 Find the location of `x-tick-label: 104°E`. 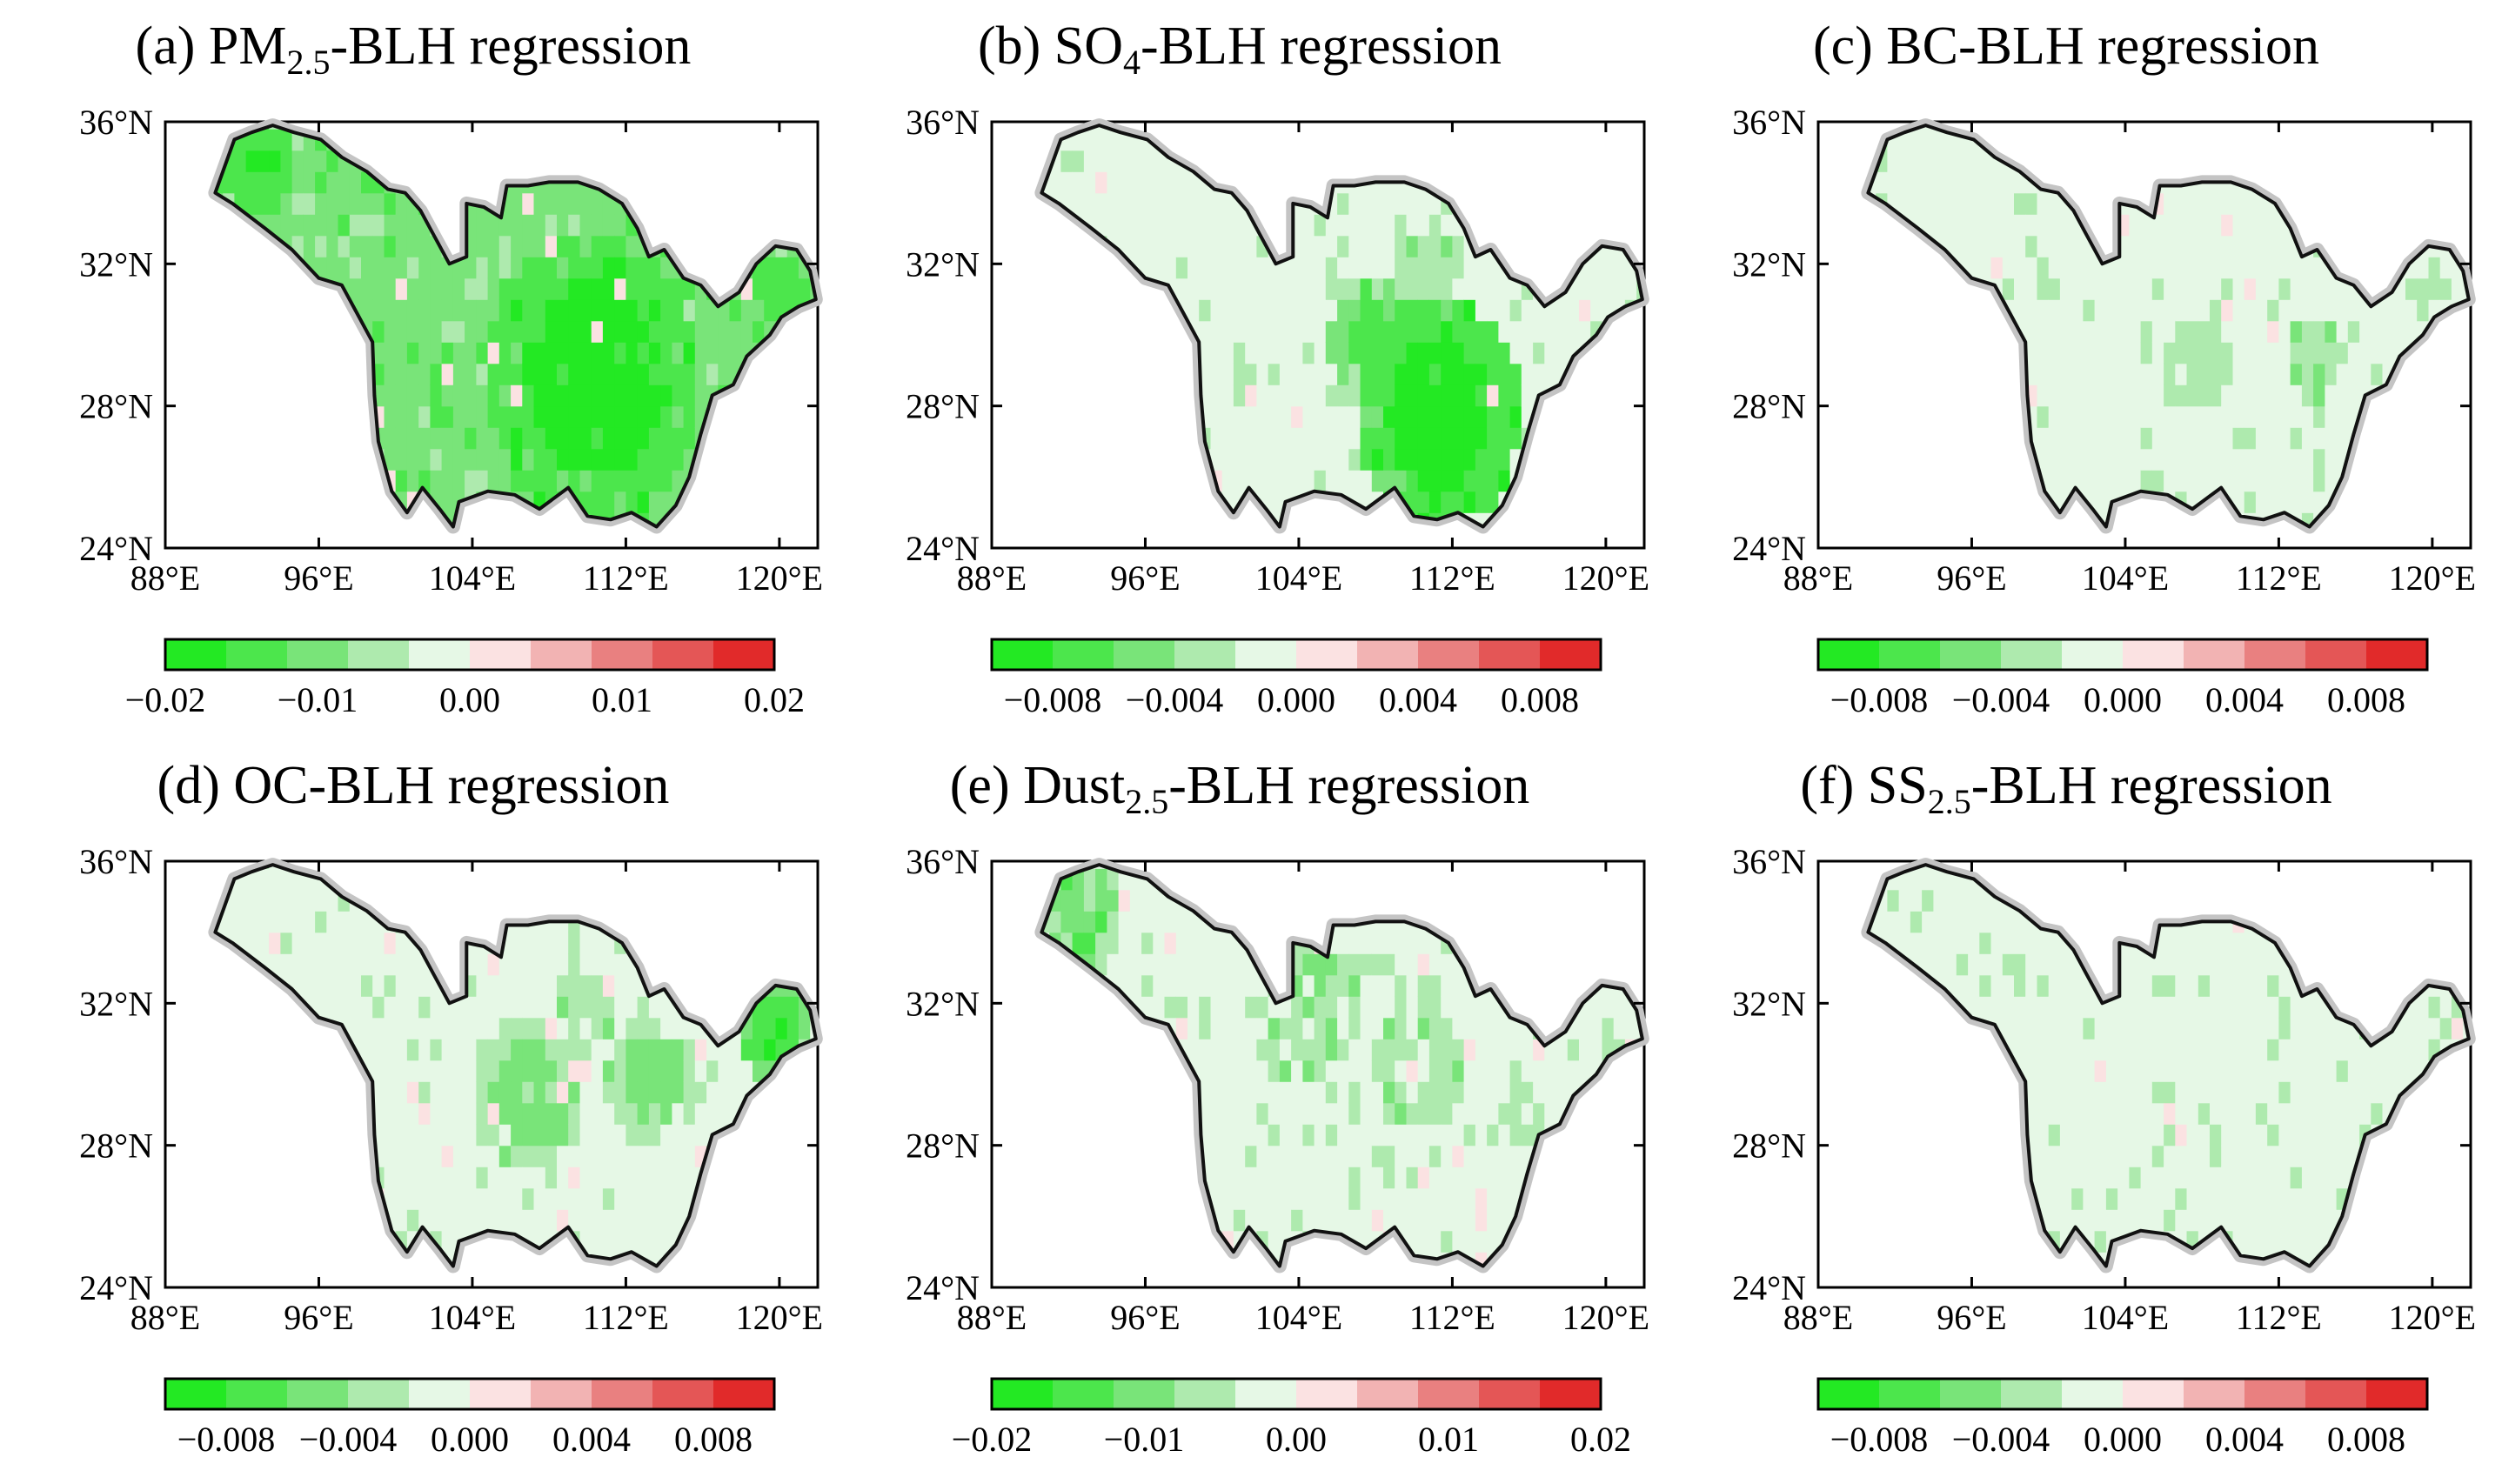

x-tick-label: 104°E is located at coordinates (1298, 578).